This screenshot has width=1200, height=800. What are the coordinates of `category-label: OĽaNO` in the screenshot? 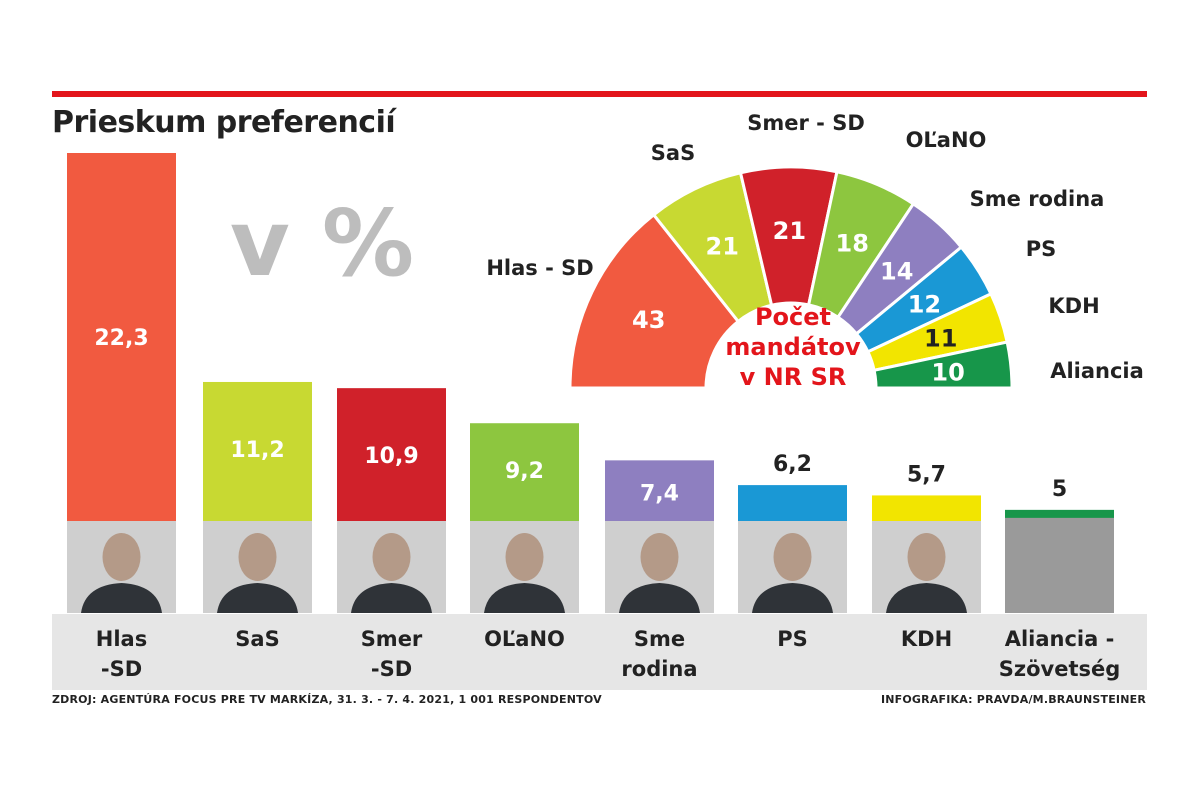 It's located at (524, 639).